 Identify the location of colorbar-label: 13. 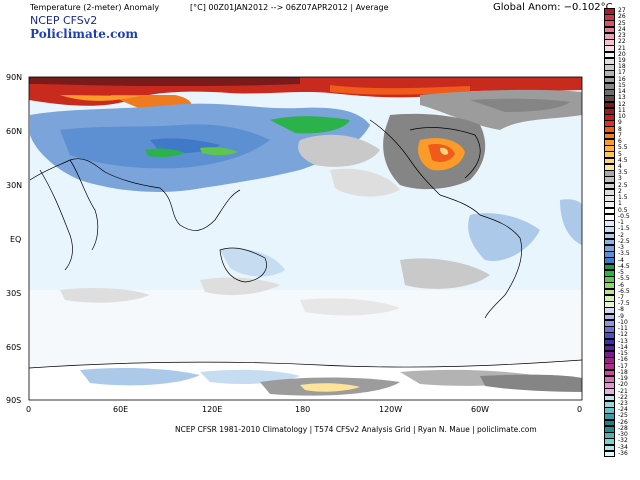
(622, 98).